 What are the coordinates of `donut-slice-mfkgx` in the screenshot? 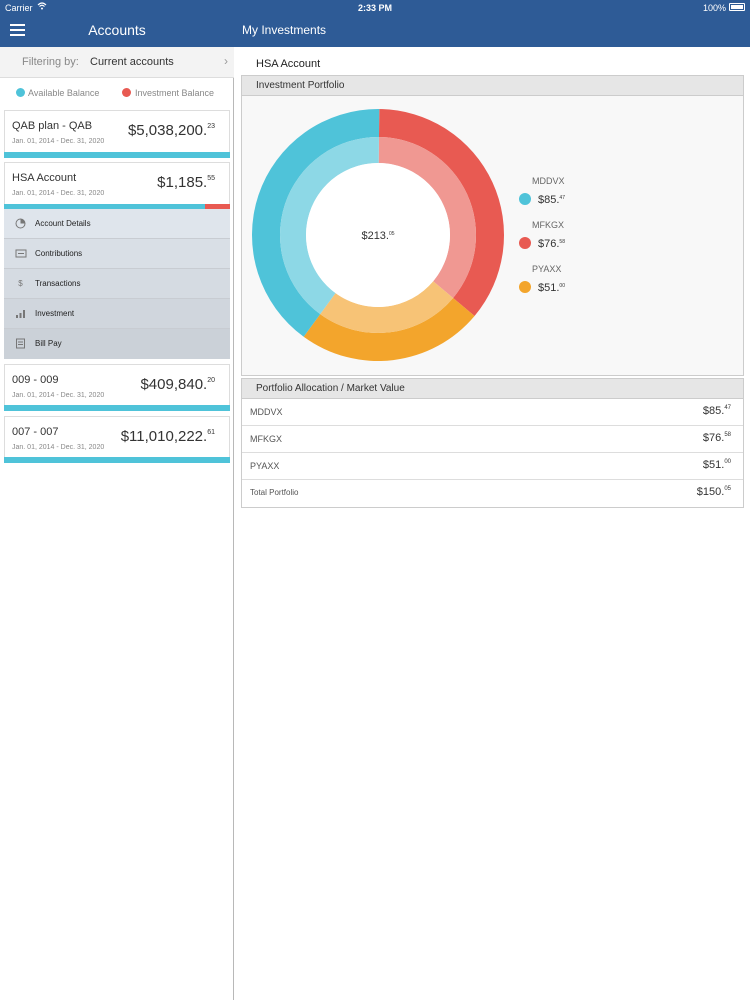 It's located at (441, 212).